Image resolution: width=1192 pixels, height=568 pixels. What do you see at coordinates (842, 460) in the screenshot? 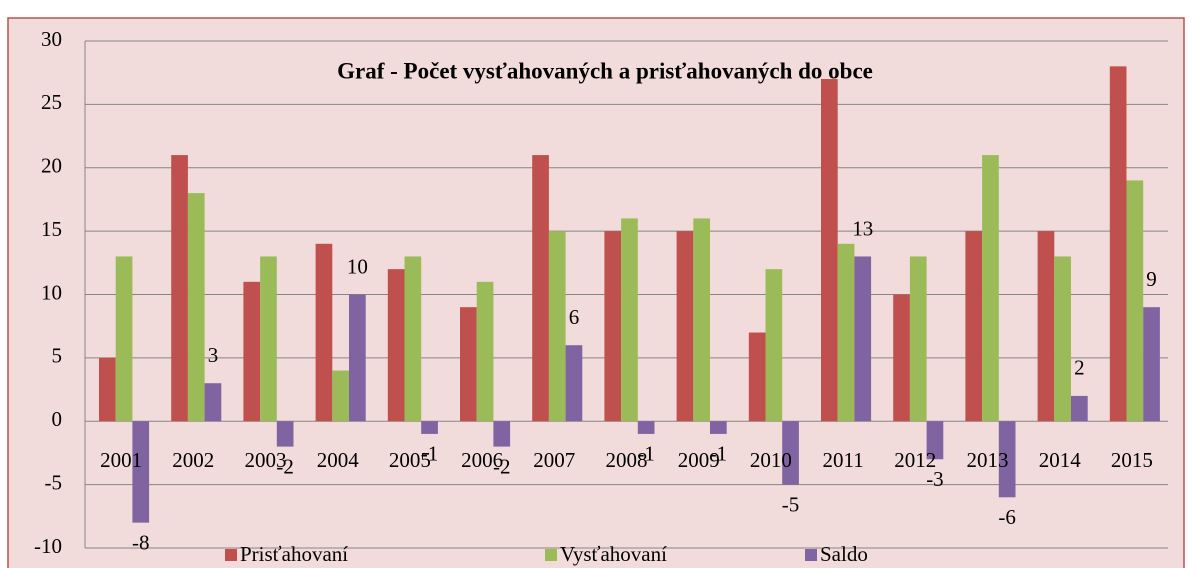
I see `x-tick-label: 2011` at bounding box center [842, 460].